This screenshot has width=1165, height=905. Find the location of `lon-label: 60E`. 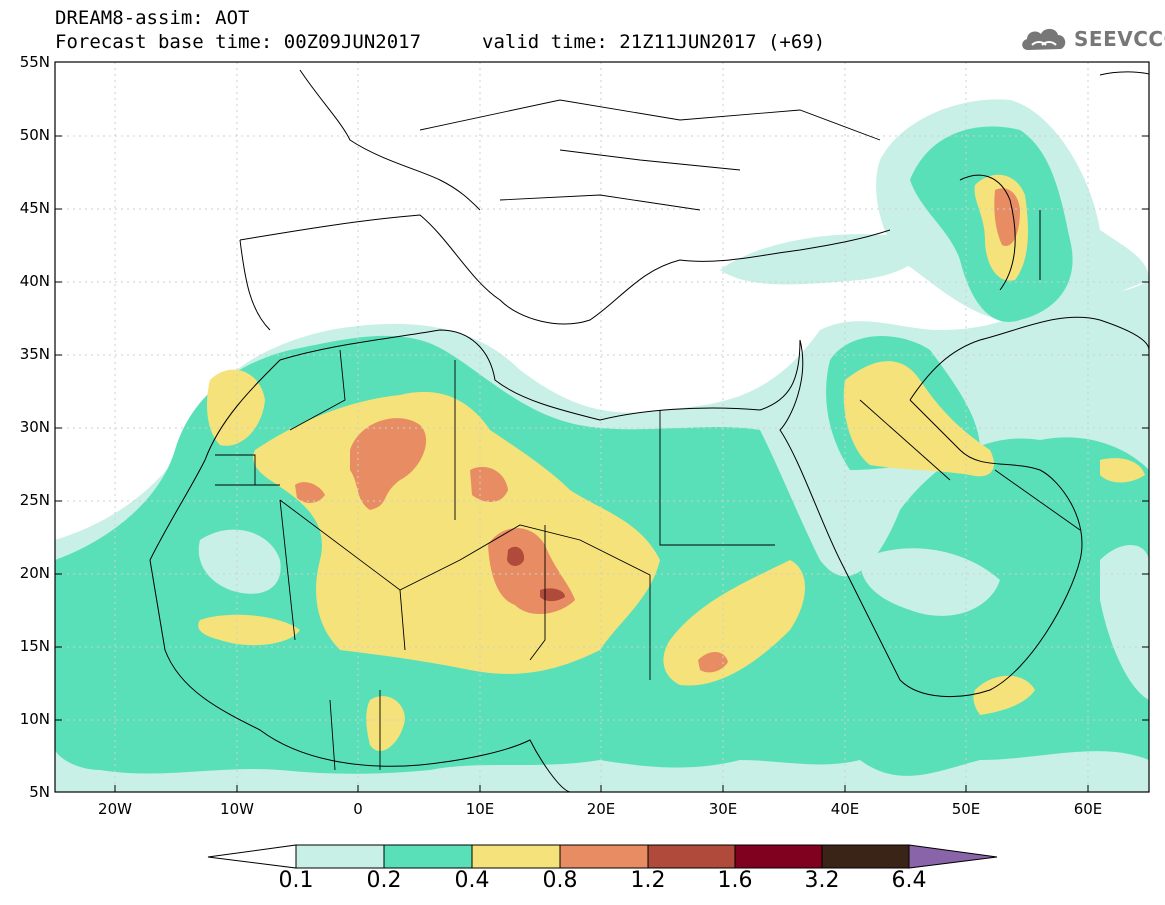

lon-label: 60E is located at coordinates (1088, 809).